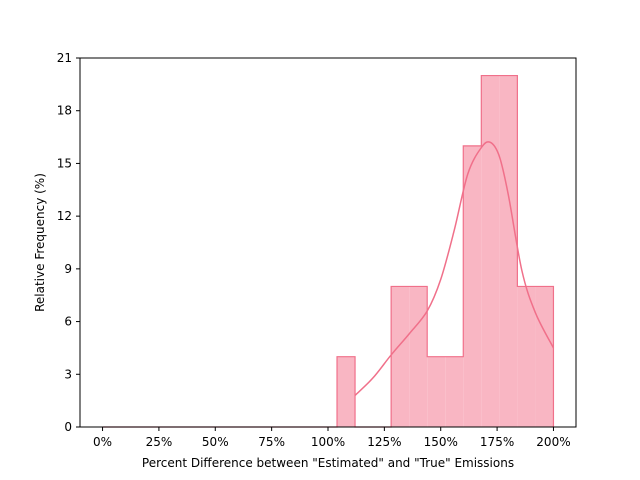 The height and width of the screenshot is (480, 640). Describe the element at coordinates (441, 442) in the screenshot. I see `x-tick-label: 150%` at that location.